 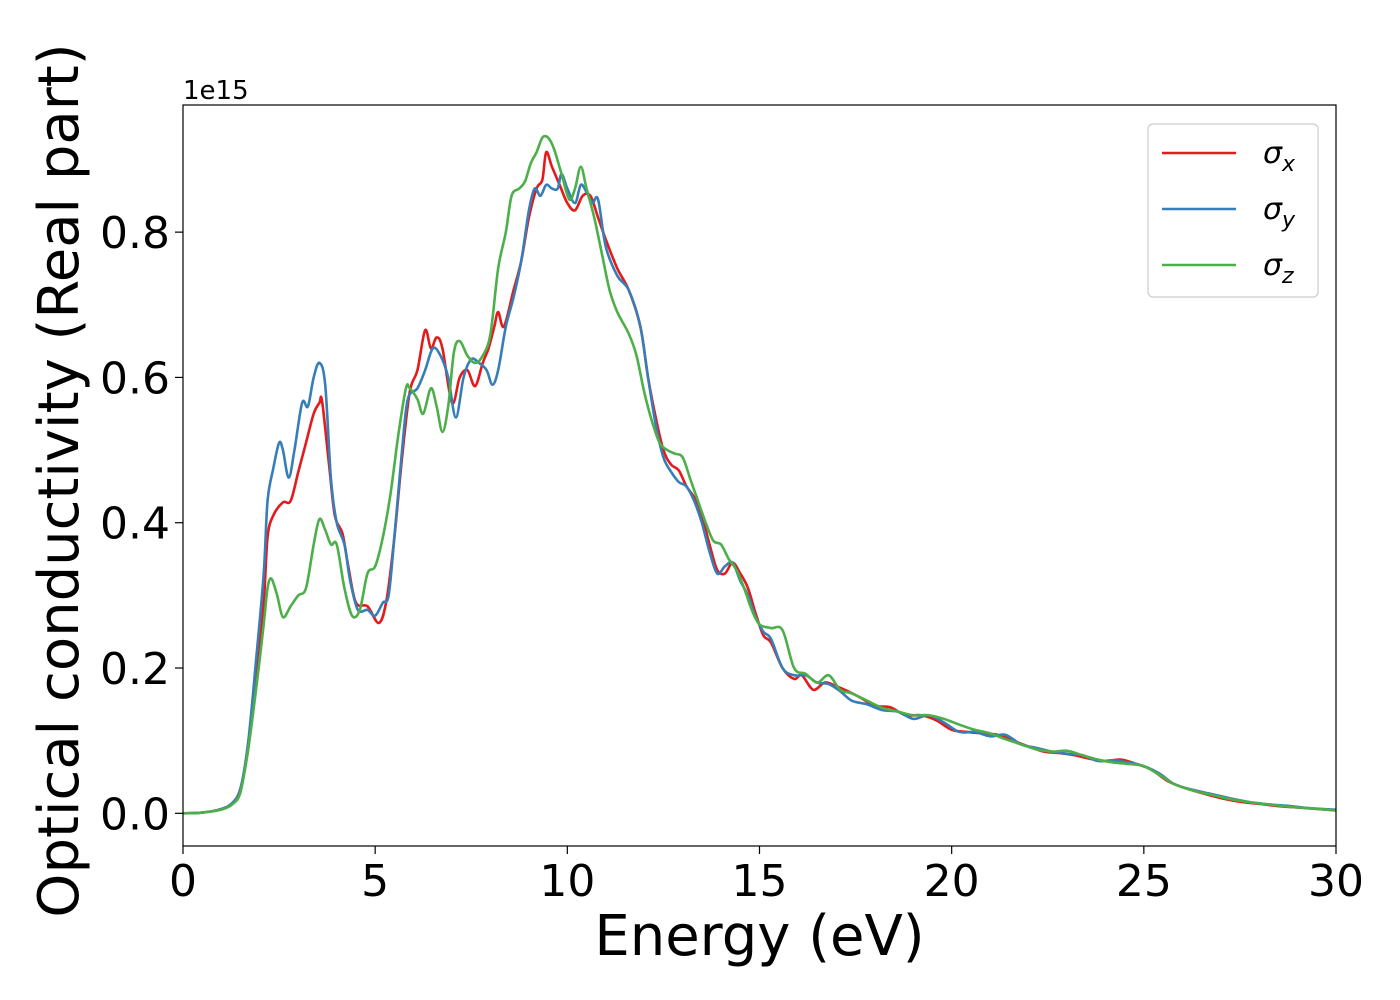 What do you see at coordinates (1278, 268) in the screenshot?
I see `legend-label-z: σz` at bounding box center [1278, 268].